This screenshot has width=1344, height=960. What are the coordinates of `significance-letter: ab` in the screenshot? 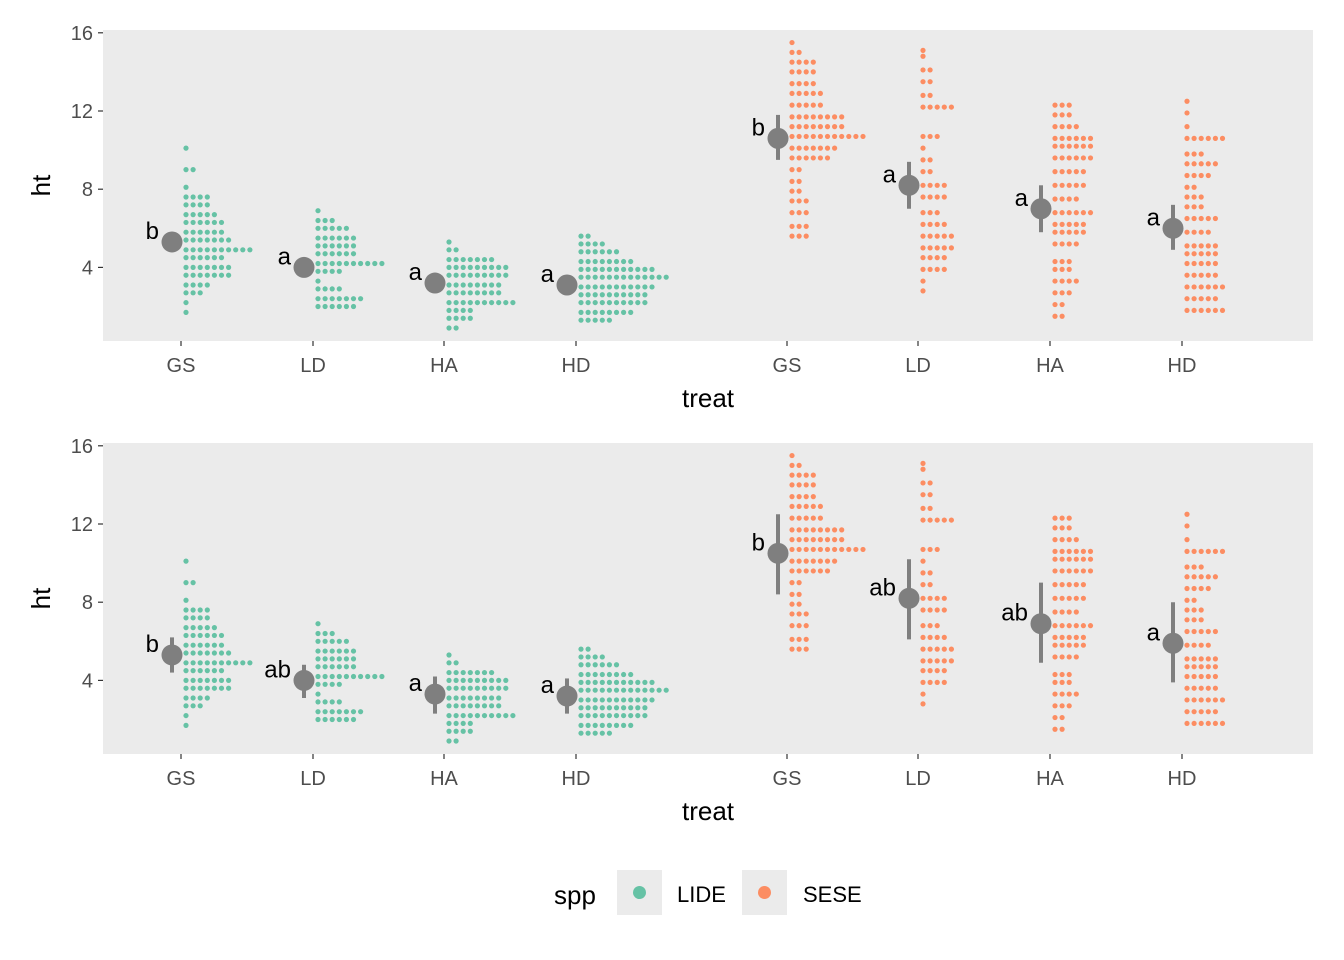 It's located at (277, 669).